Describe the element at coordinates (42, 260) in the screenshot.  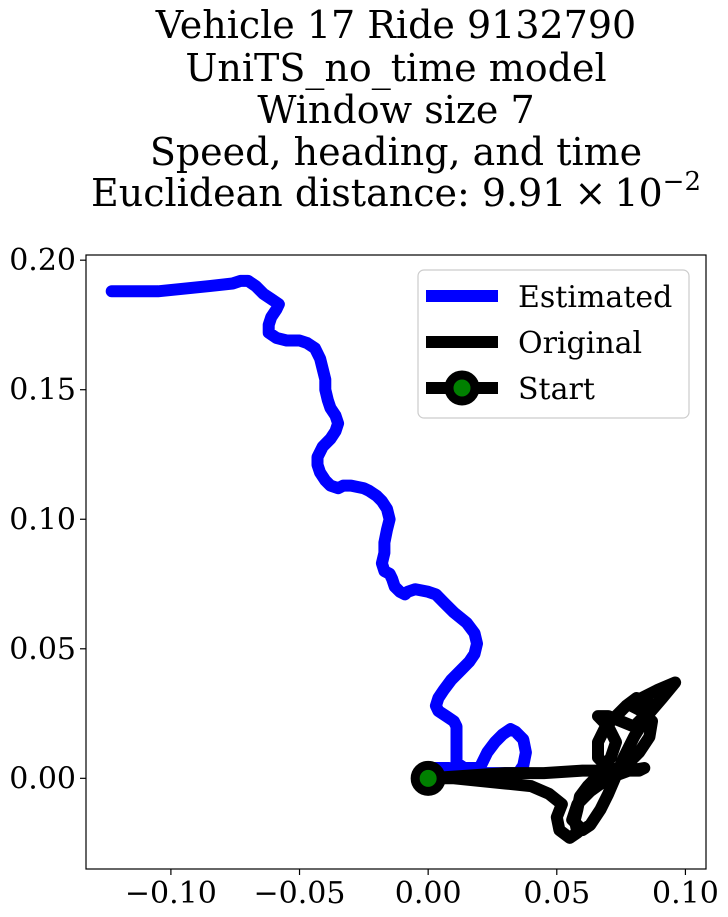
I see `y-tick-label: 0.20` at that location.